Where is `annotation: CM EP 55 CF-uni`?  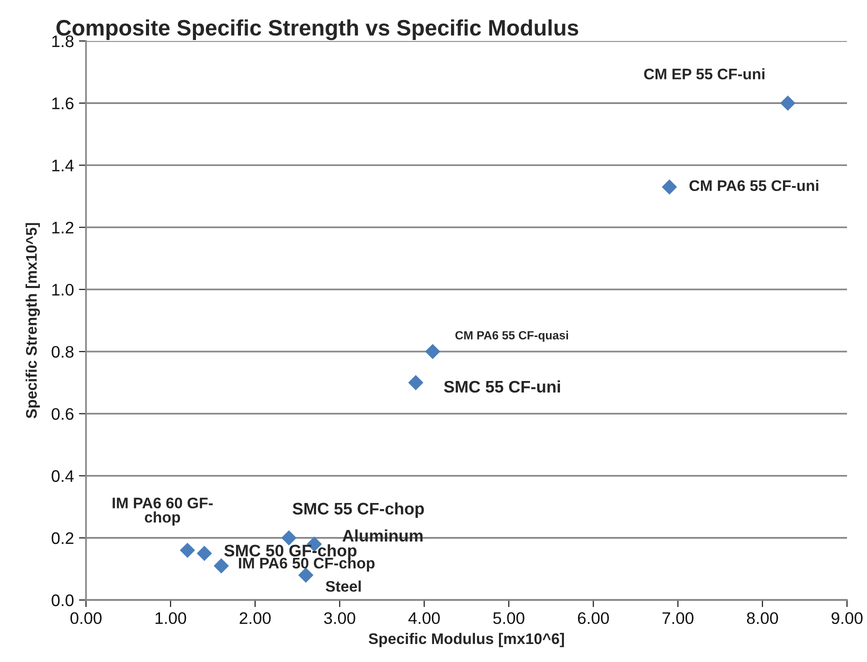 annotation: CM EP 55 CF-uni is located at coordinates (704, 74).